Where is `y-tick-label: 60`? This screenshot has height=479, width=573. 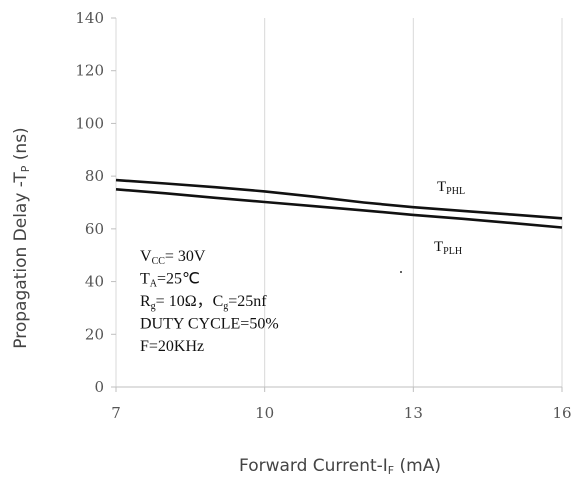
y-tick-label: 60 is located at coordinates (94, 229).